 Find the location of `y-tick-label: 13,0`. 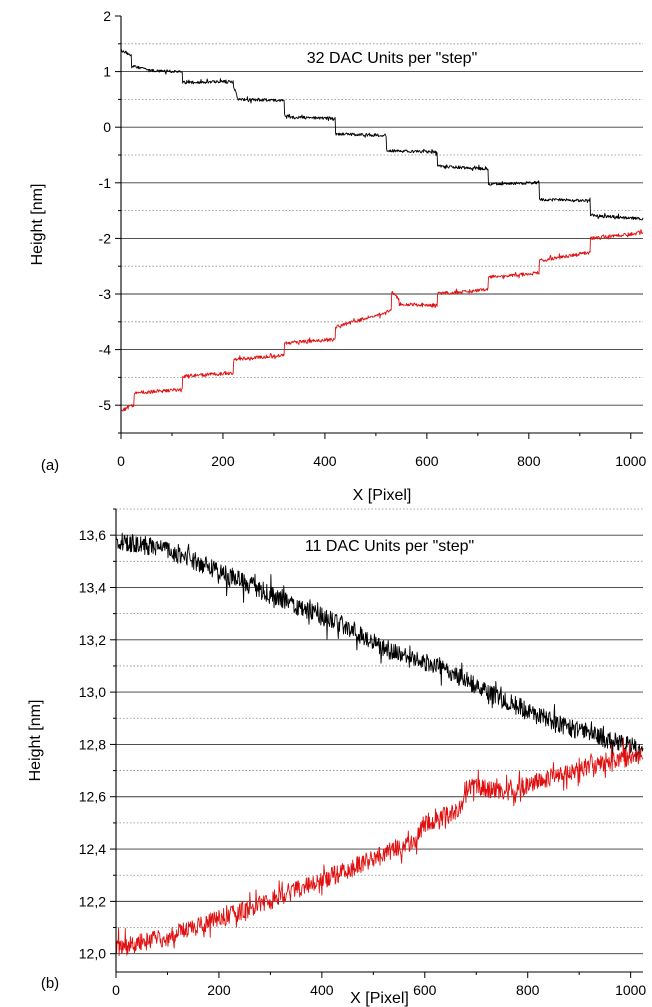

y-tick-label: 13,0 is located at coordinates (92, 692).